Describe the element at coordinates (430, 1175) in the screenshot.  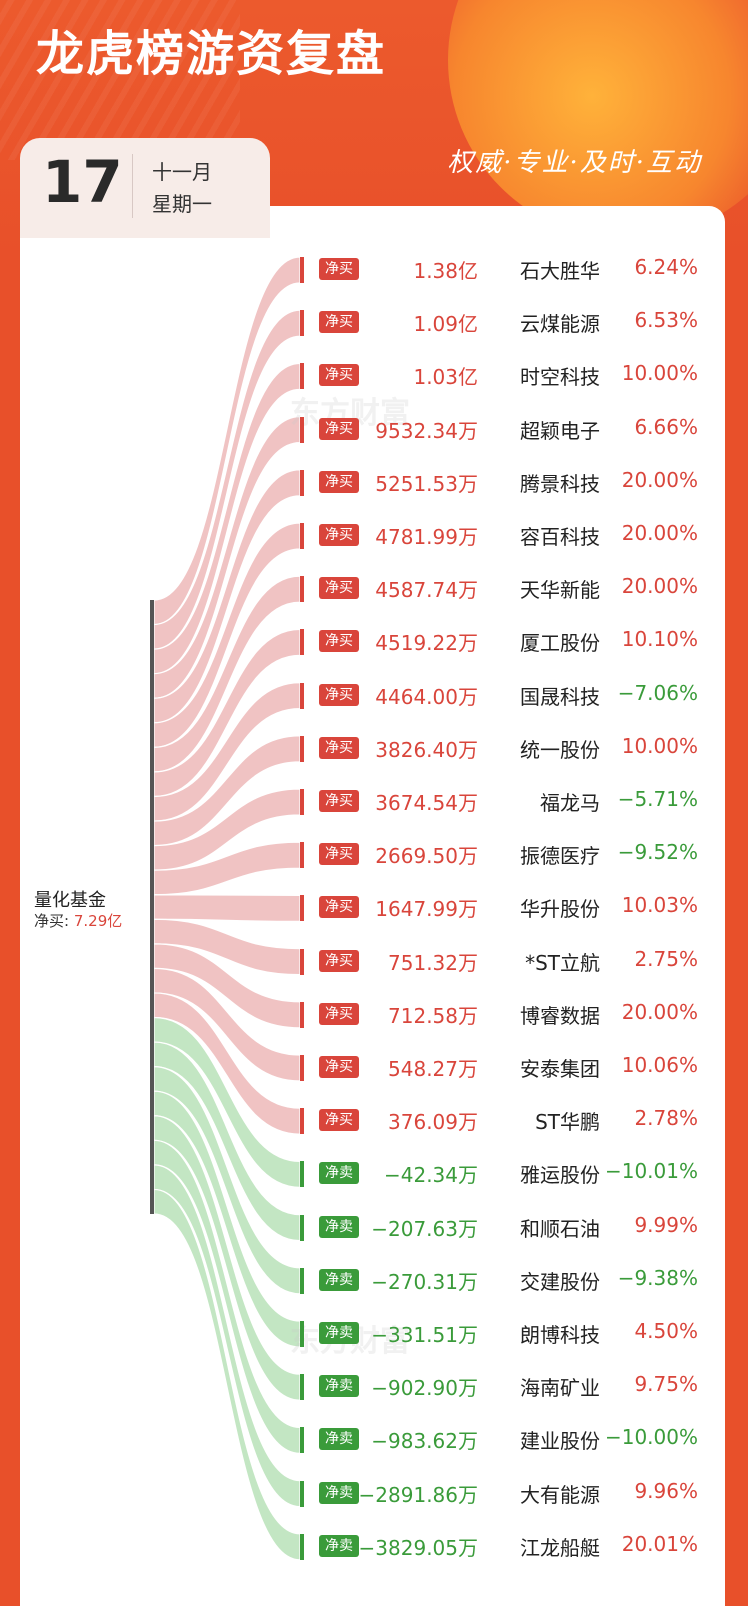
I see `net-amount: −42.34万` at that location.